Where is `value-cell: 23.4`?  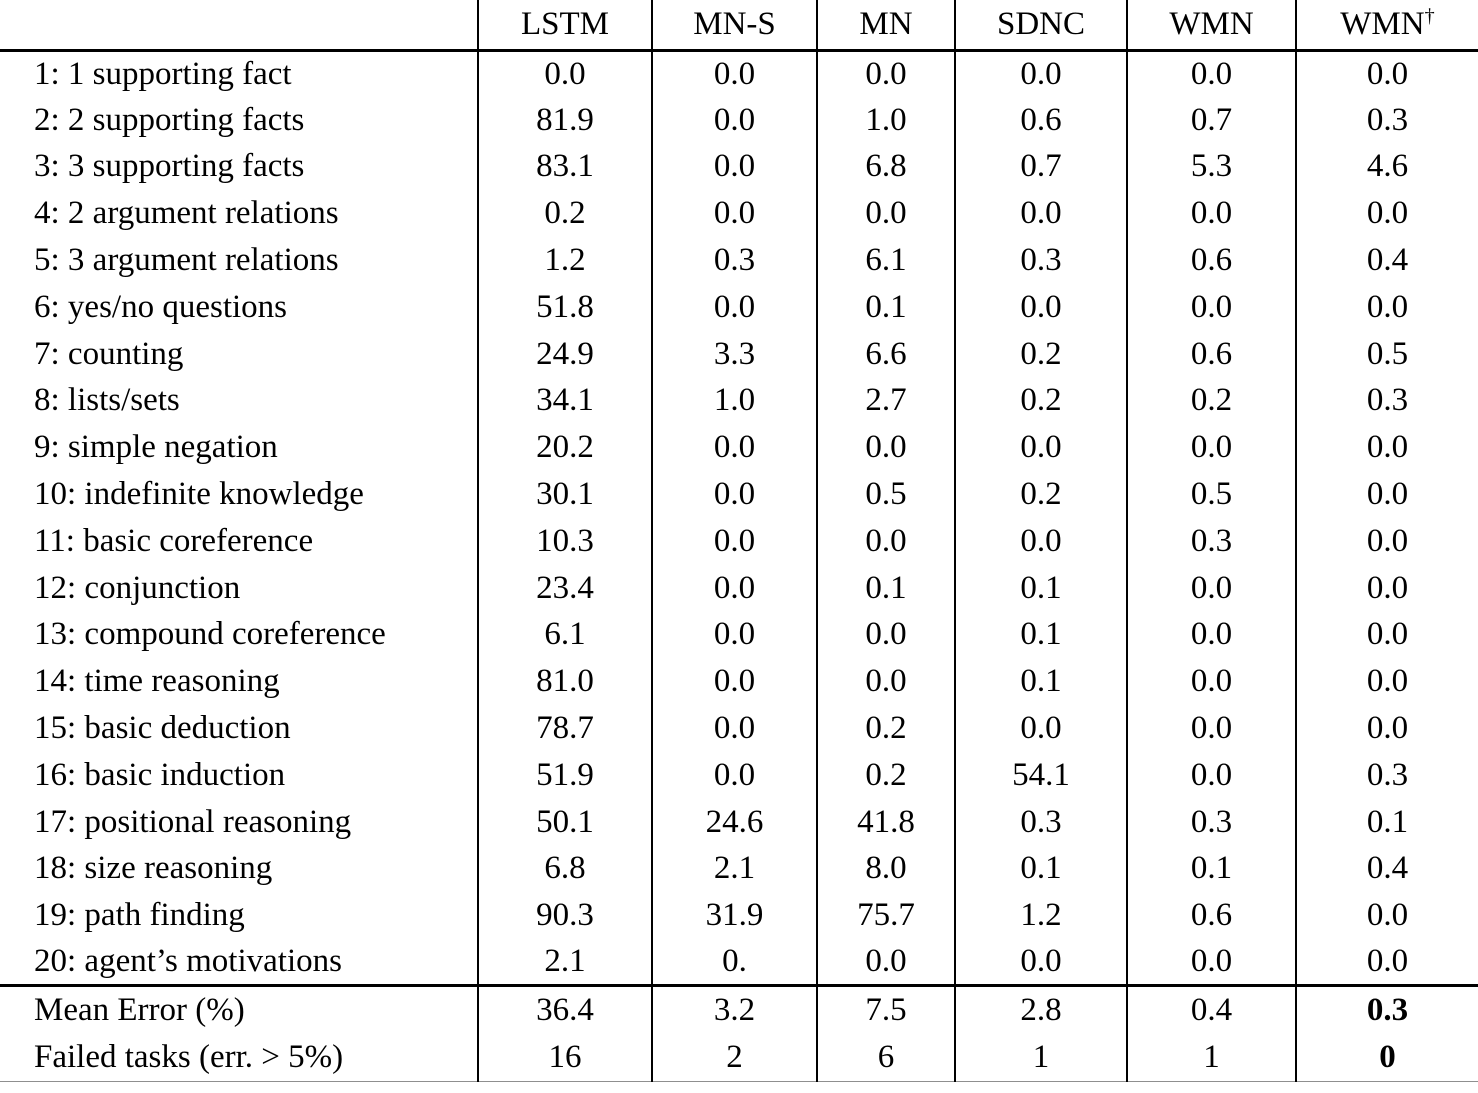 value-cell: 23.4 is located at coordinates (564, 588).